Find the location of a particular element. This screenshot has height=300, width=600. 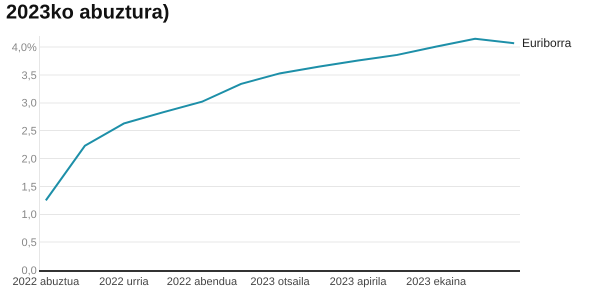

x-tick-label: 2023 apirila is located at coordinates (359, 282).